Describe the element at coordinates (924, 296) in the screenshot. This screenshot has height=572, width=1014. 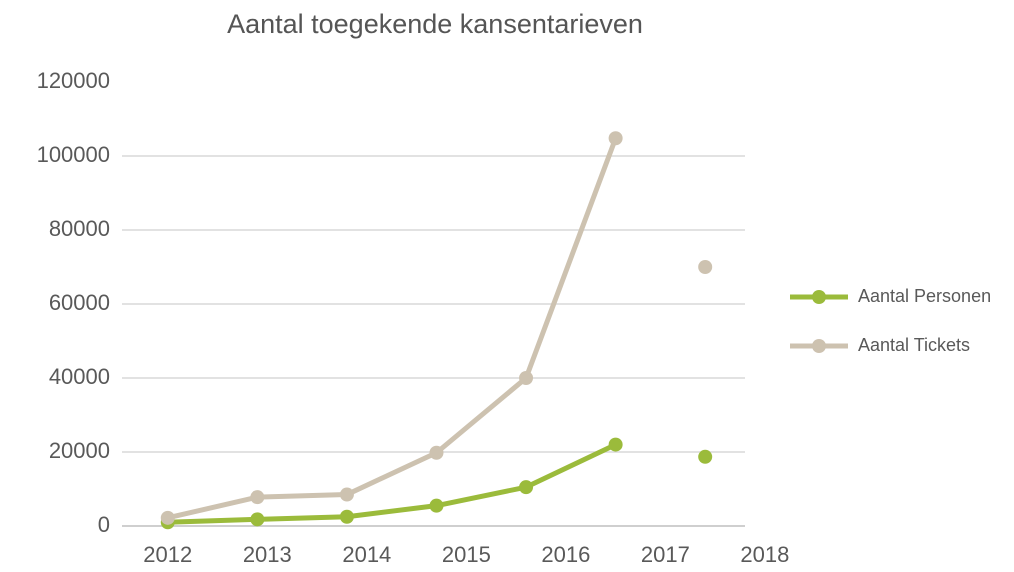
I see `legend-label: Aantal Personen` at that location.